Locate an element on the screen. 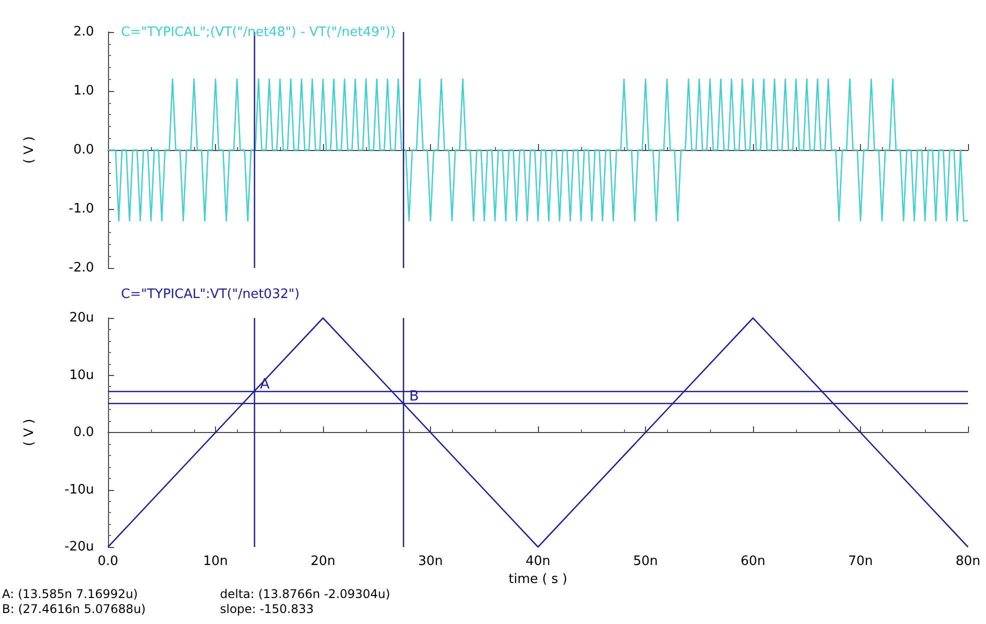 The width and height of the screenshot is (986, 624). text: delta: (13.8766n -2.09304u) is located at coordinates (305, 594).